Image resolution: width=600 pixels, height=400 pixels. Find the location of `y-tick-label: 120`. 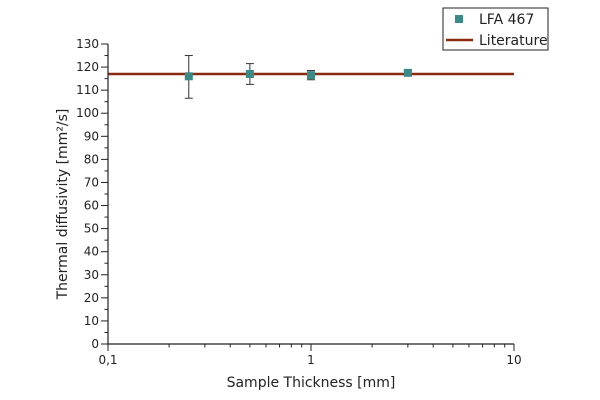

y-tick-label: 120 is located at coordinates (87, 67).